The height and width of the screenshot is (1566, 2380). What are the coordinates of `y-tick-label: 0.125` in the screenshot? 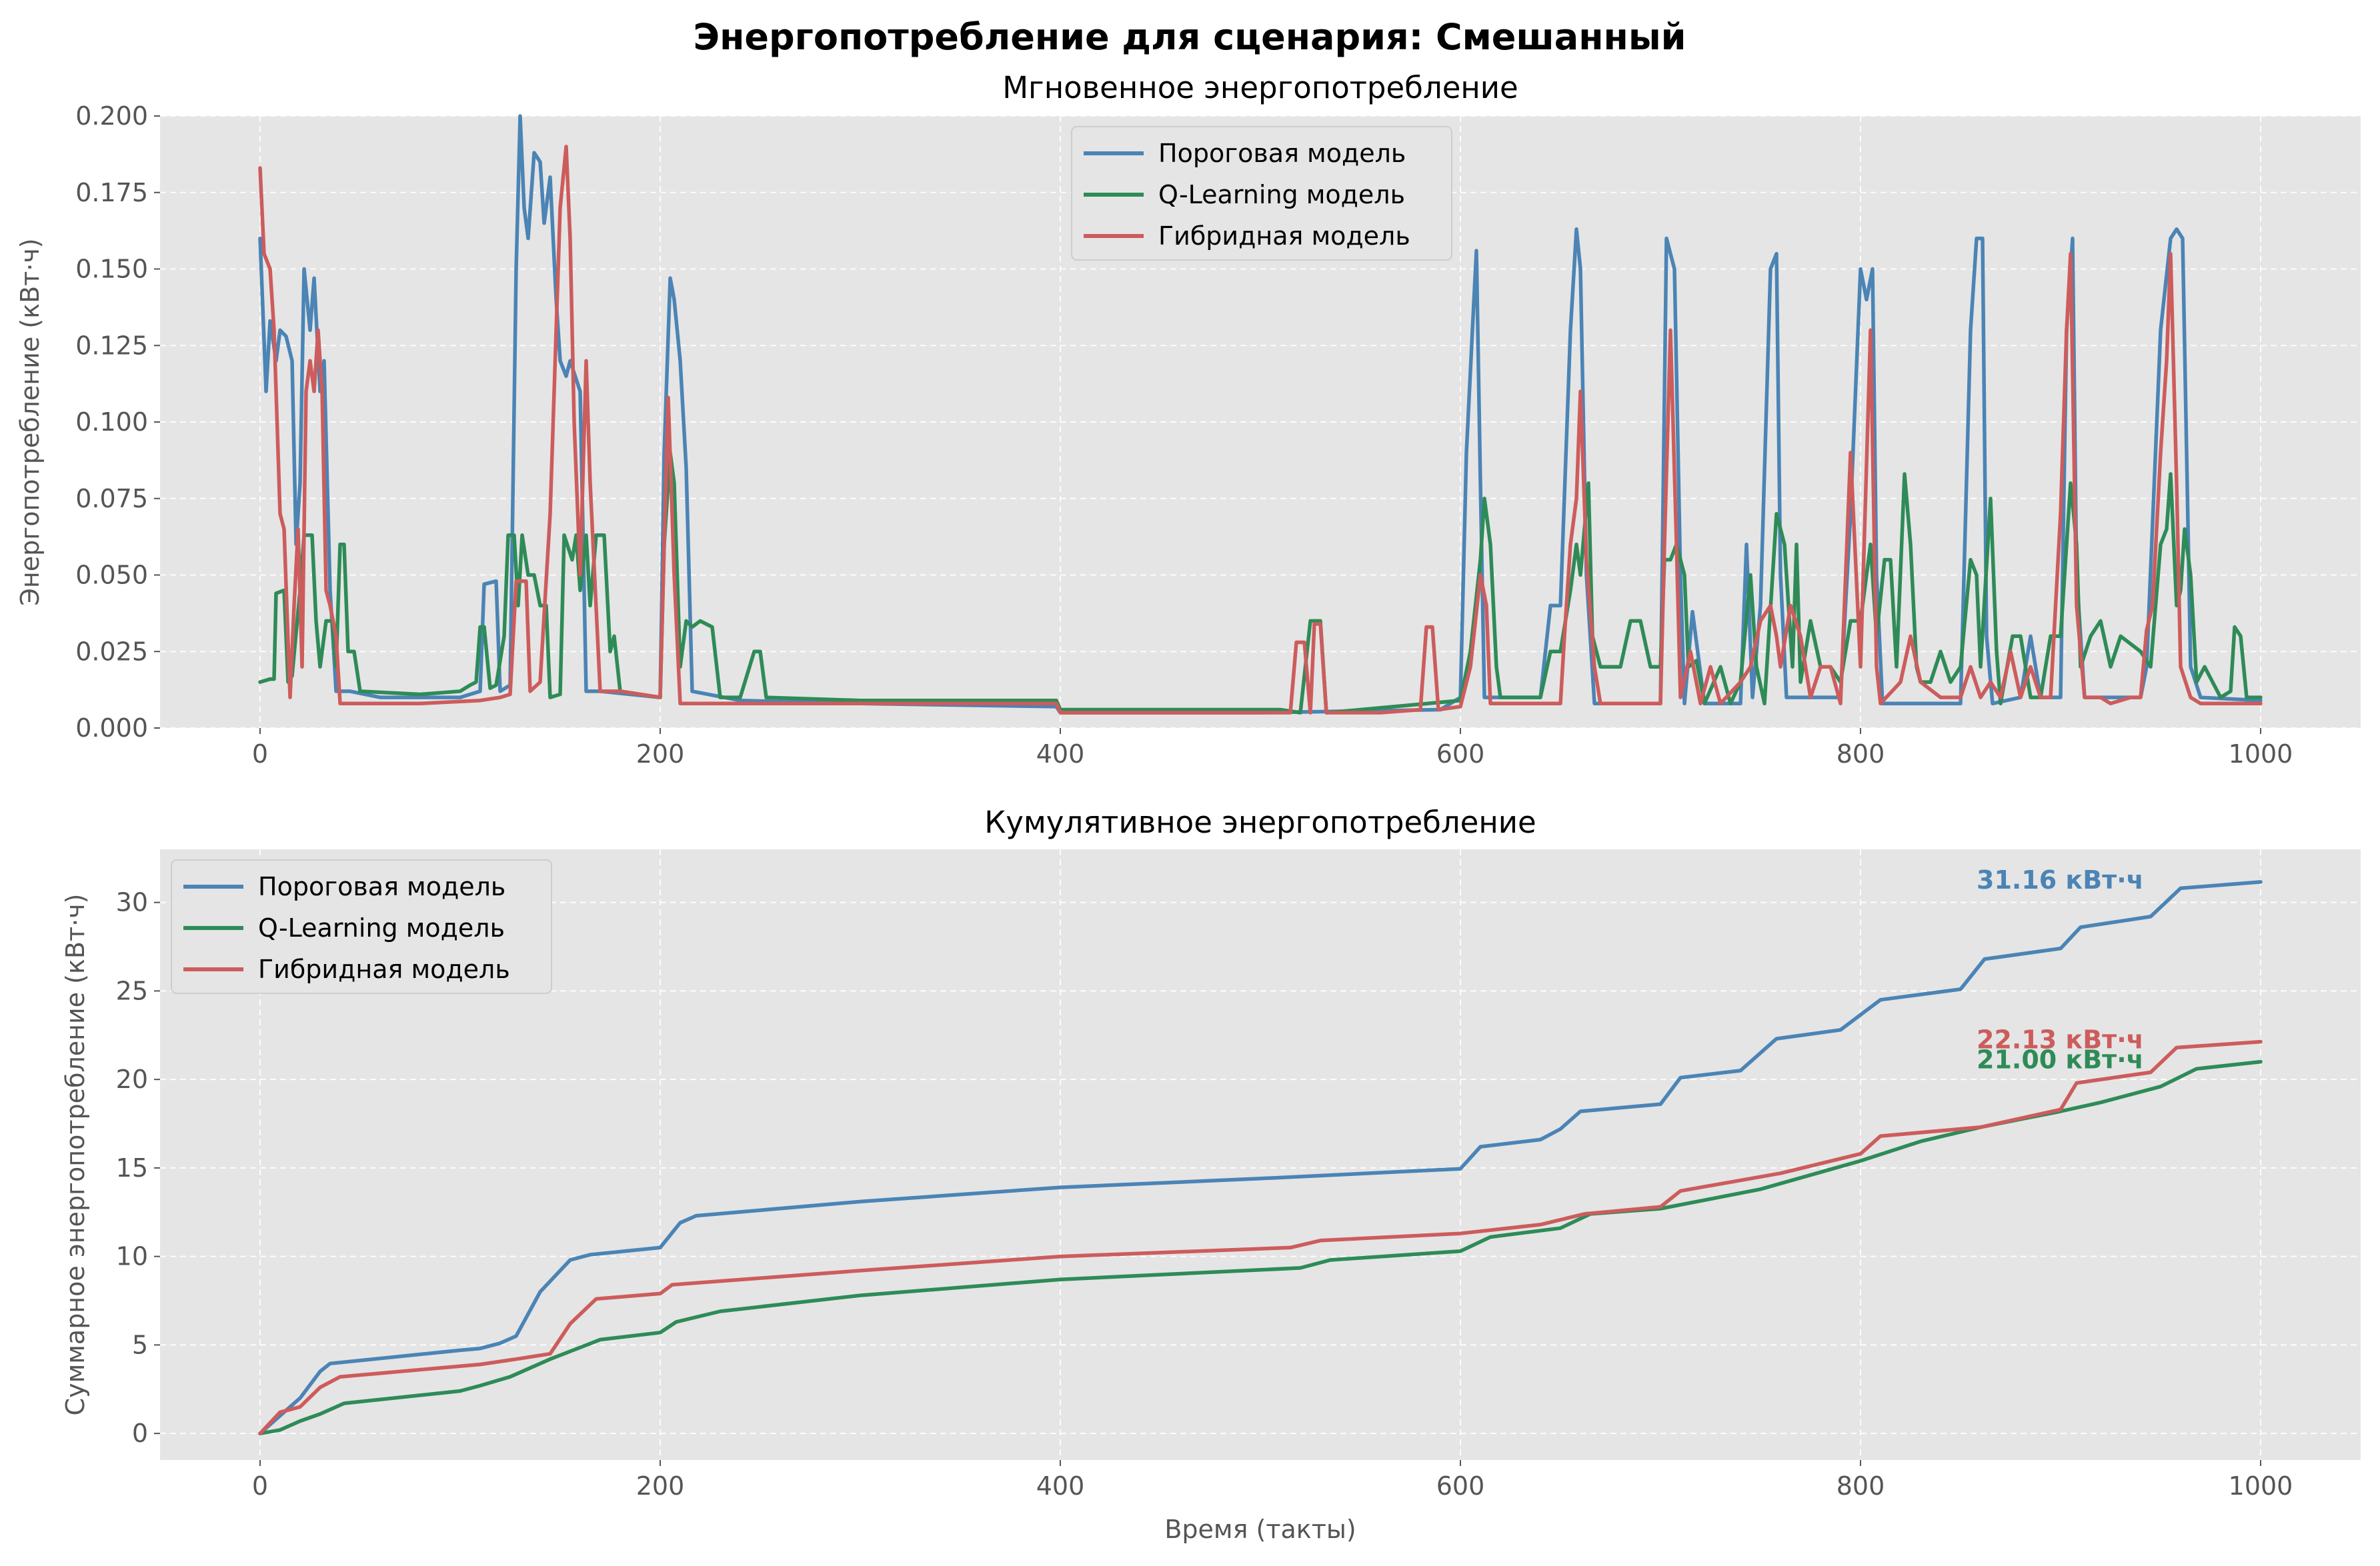 It's located at (111, 345).